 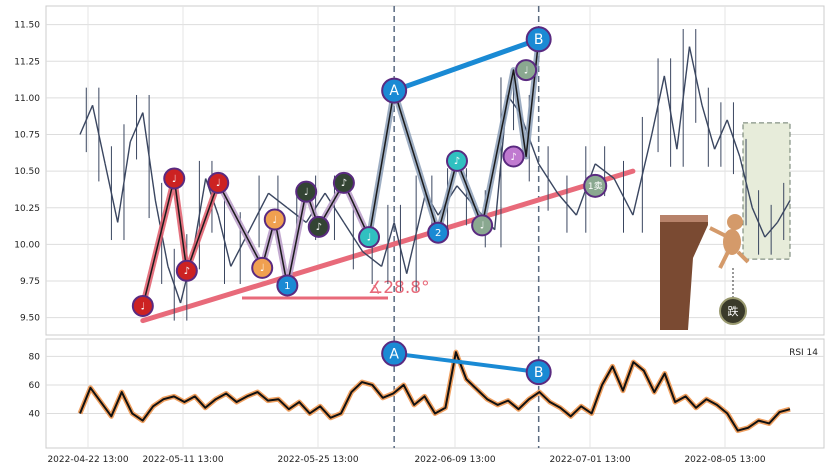 What do you see at coordinates (87, 460) in the screenshot?
I see `x-tick-label: 2022-04-22 13:00` at bounding box center [87, 460].